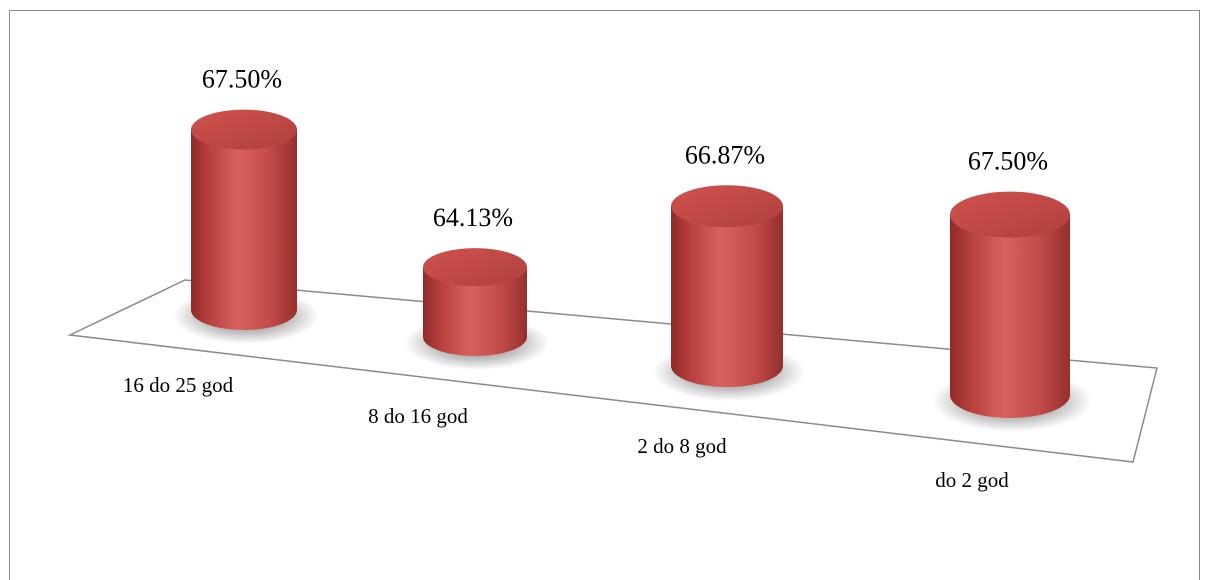 Image resolution: width=1206 pixels, height=580 pixels. What do you see at coordinates (473, 217) in the screenshot?
I see `data-label: 64.13%` at bounding box center [473, 217].